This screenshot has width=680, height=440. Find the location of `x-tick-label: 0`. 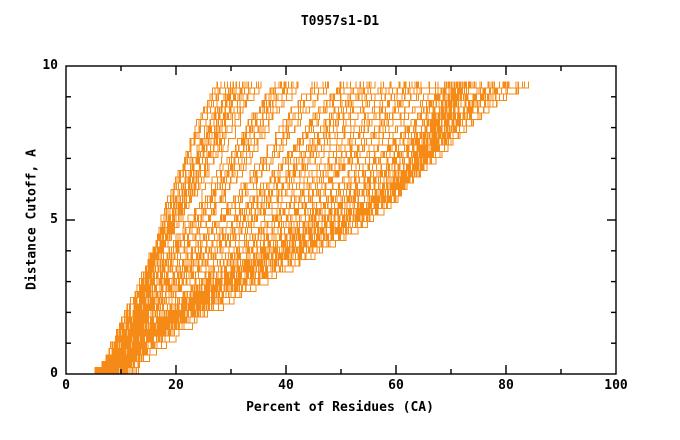

x-tick-label: 0 is located at coordinates (66, 385).